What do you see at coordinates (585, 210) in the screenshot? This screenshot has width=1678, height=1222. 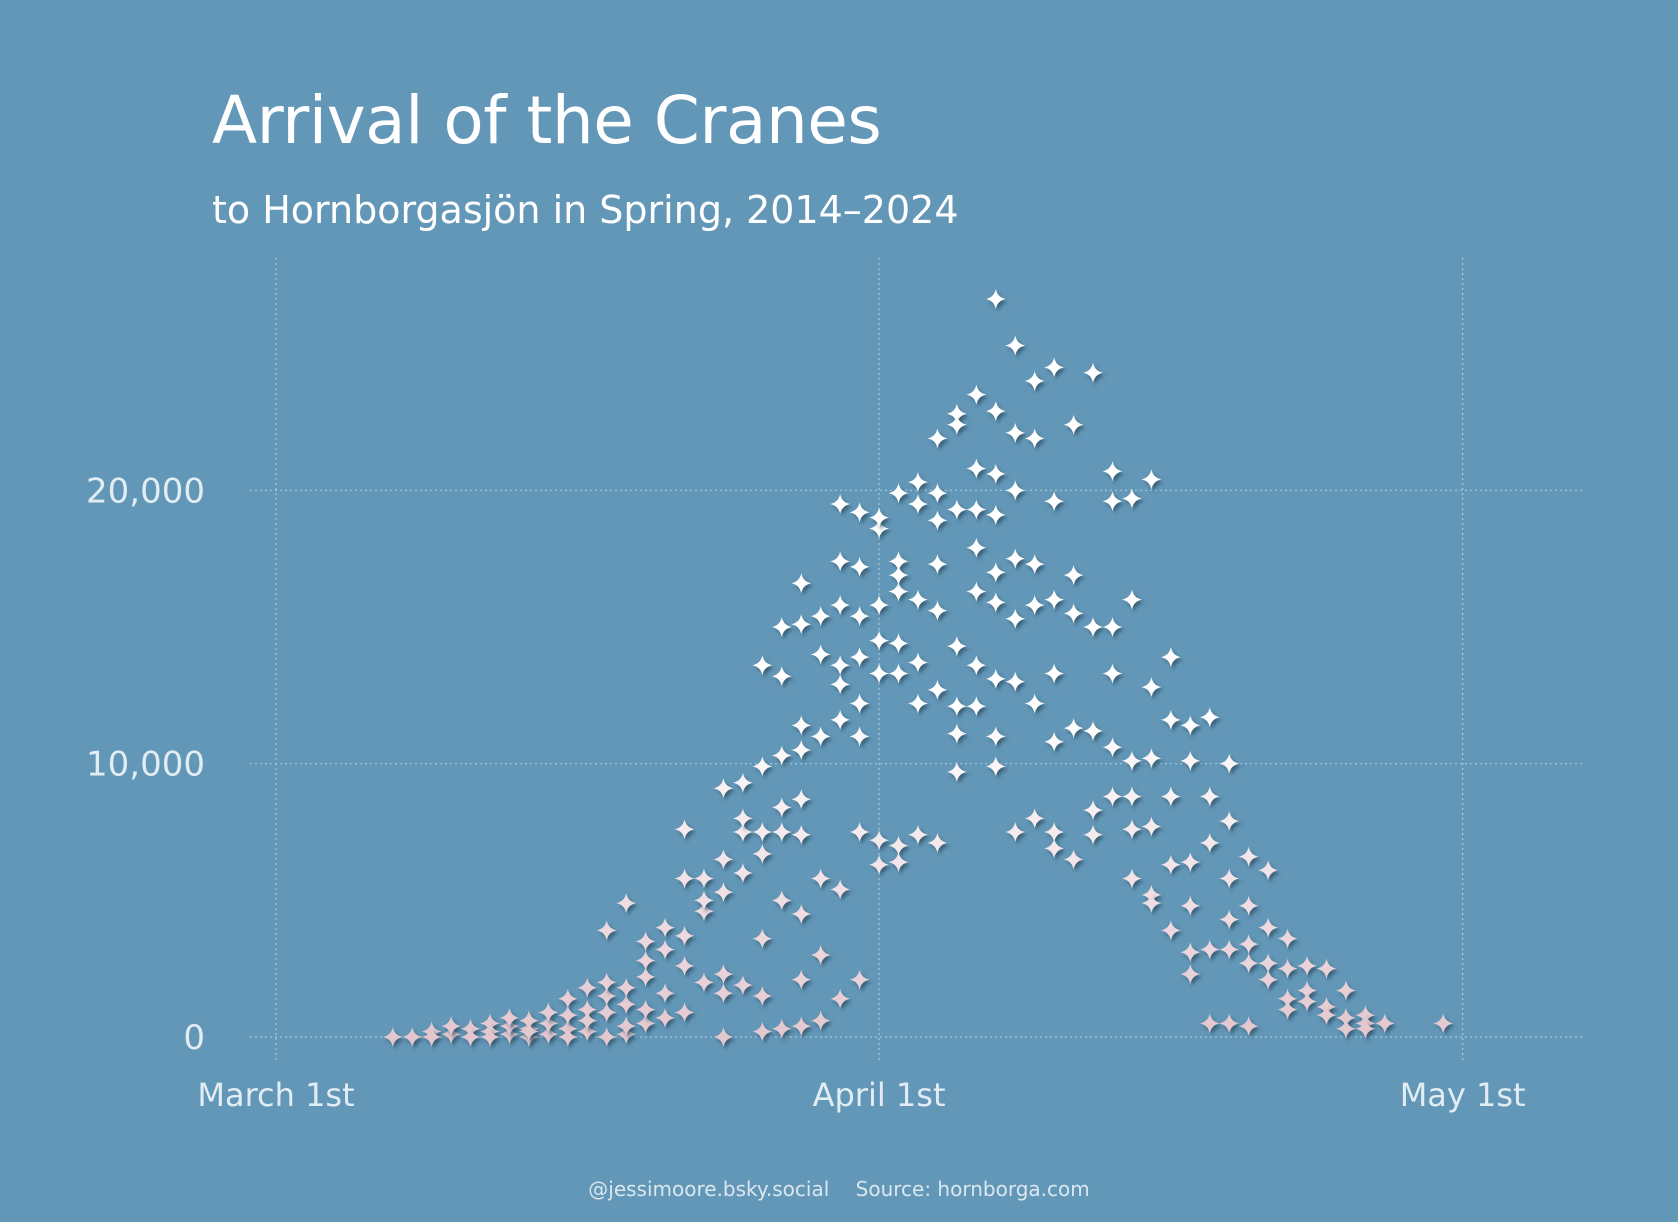 I see `chart-subtitle: to Hornborgasjön in Spring, 2014–2024` at bounding box center [585, 210].